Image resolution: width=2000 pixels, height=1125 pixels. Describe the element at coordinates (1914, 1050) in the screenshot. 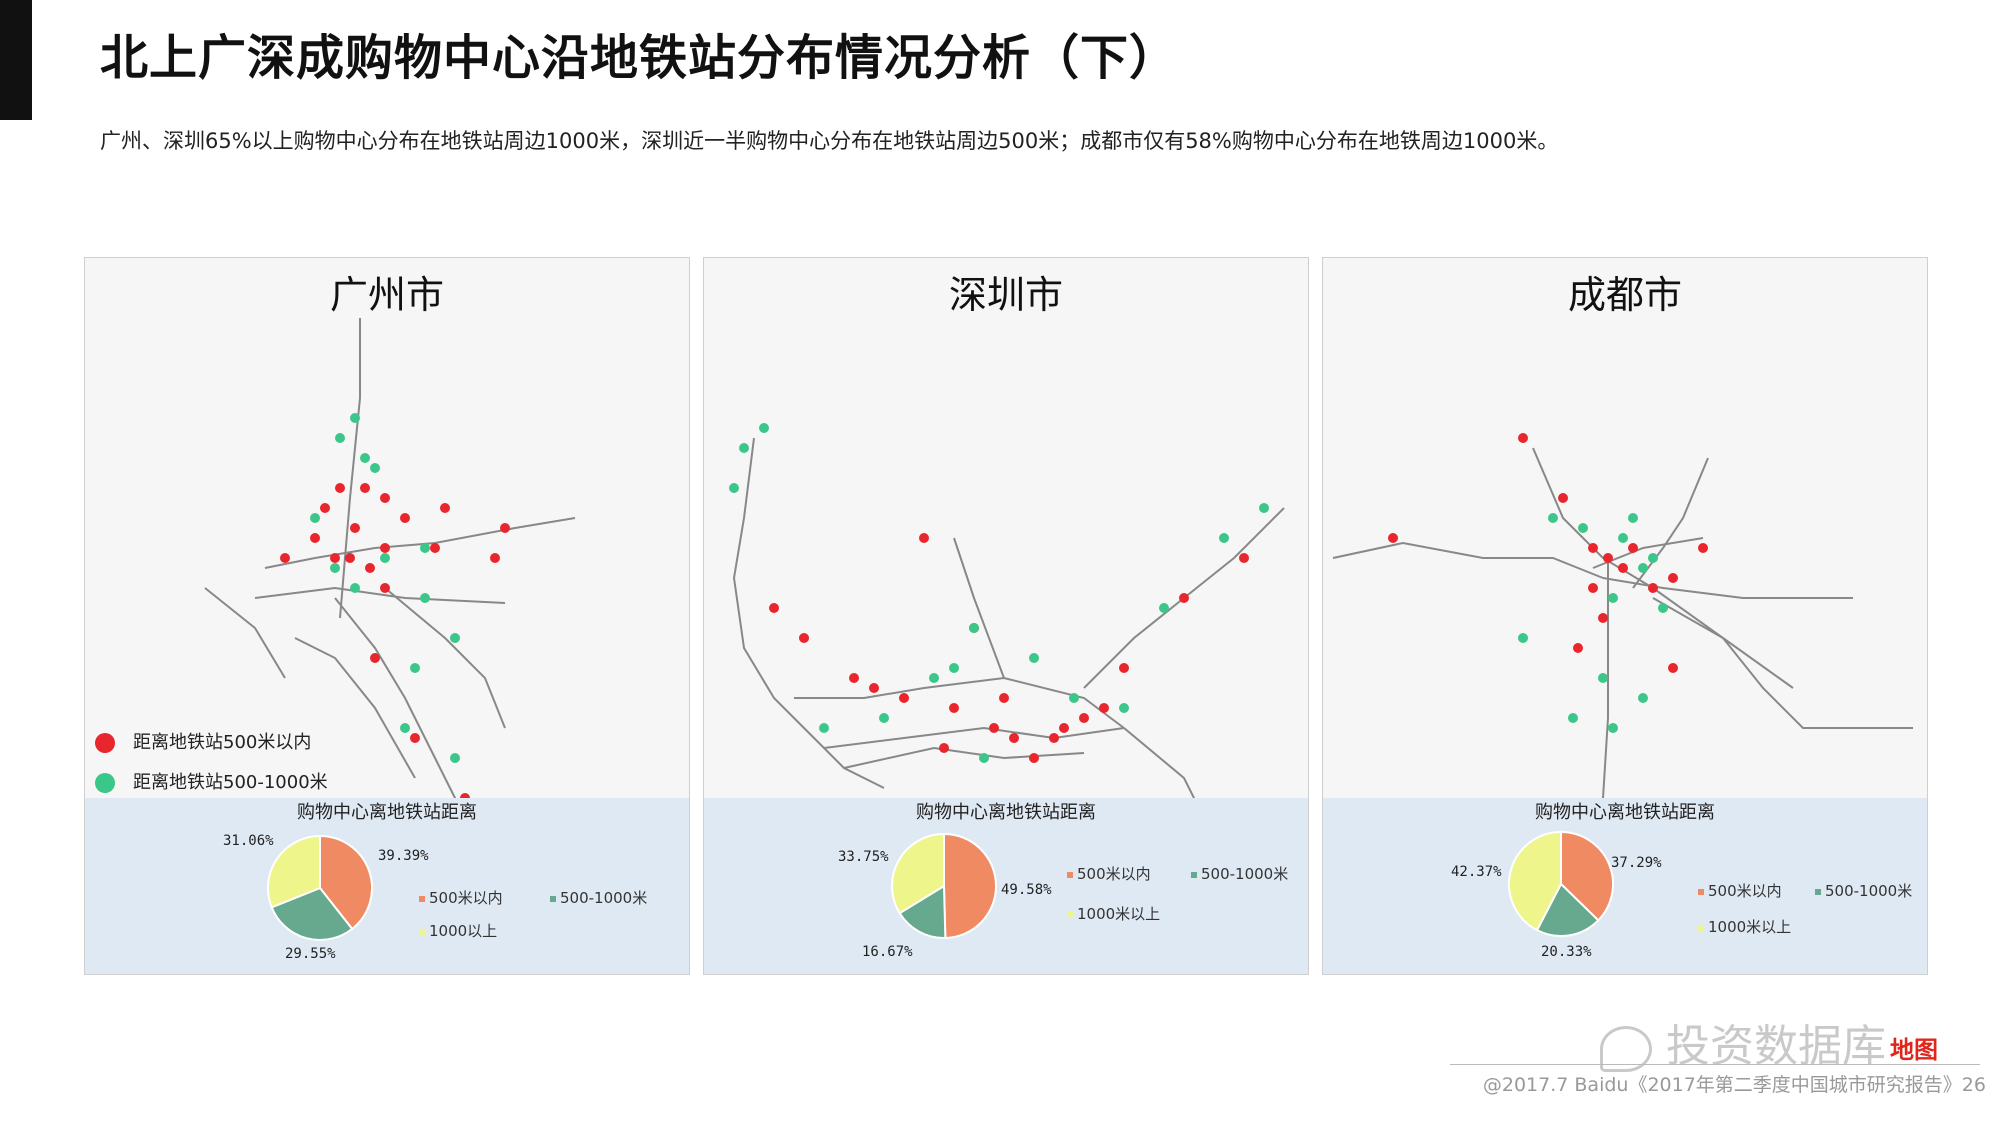

I see `brand-logo: 地图` at that location.